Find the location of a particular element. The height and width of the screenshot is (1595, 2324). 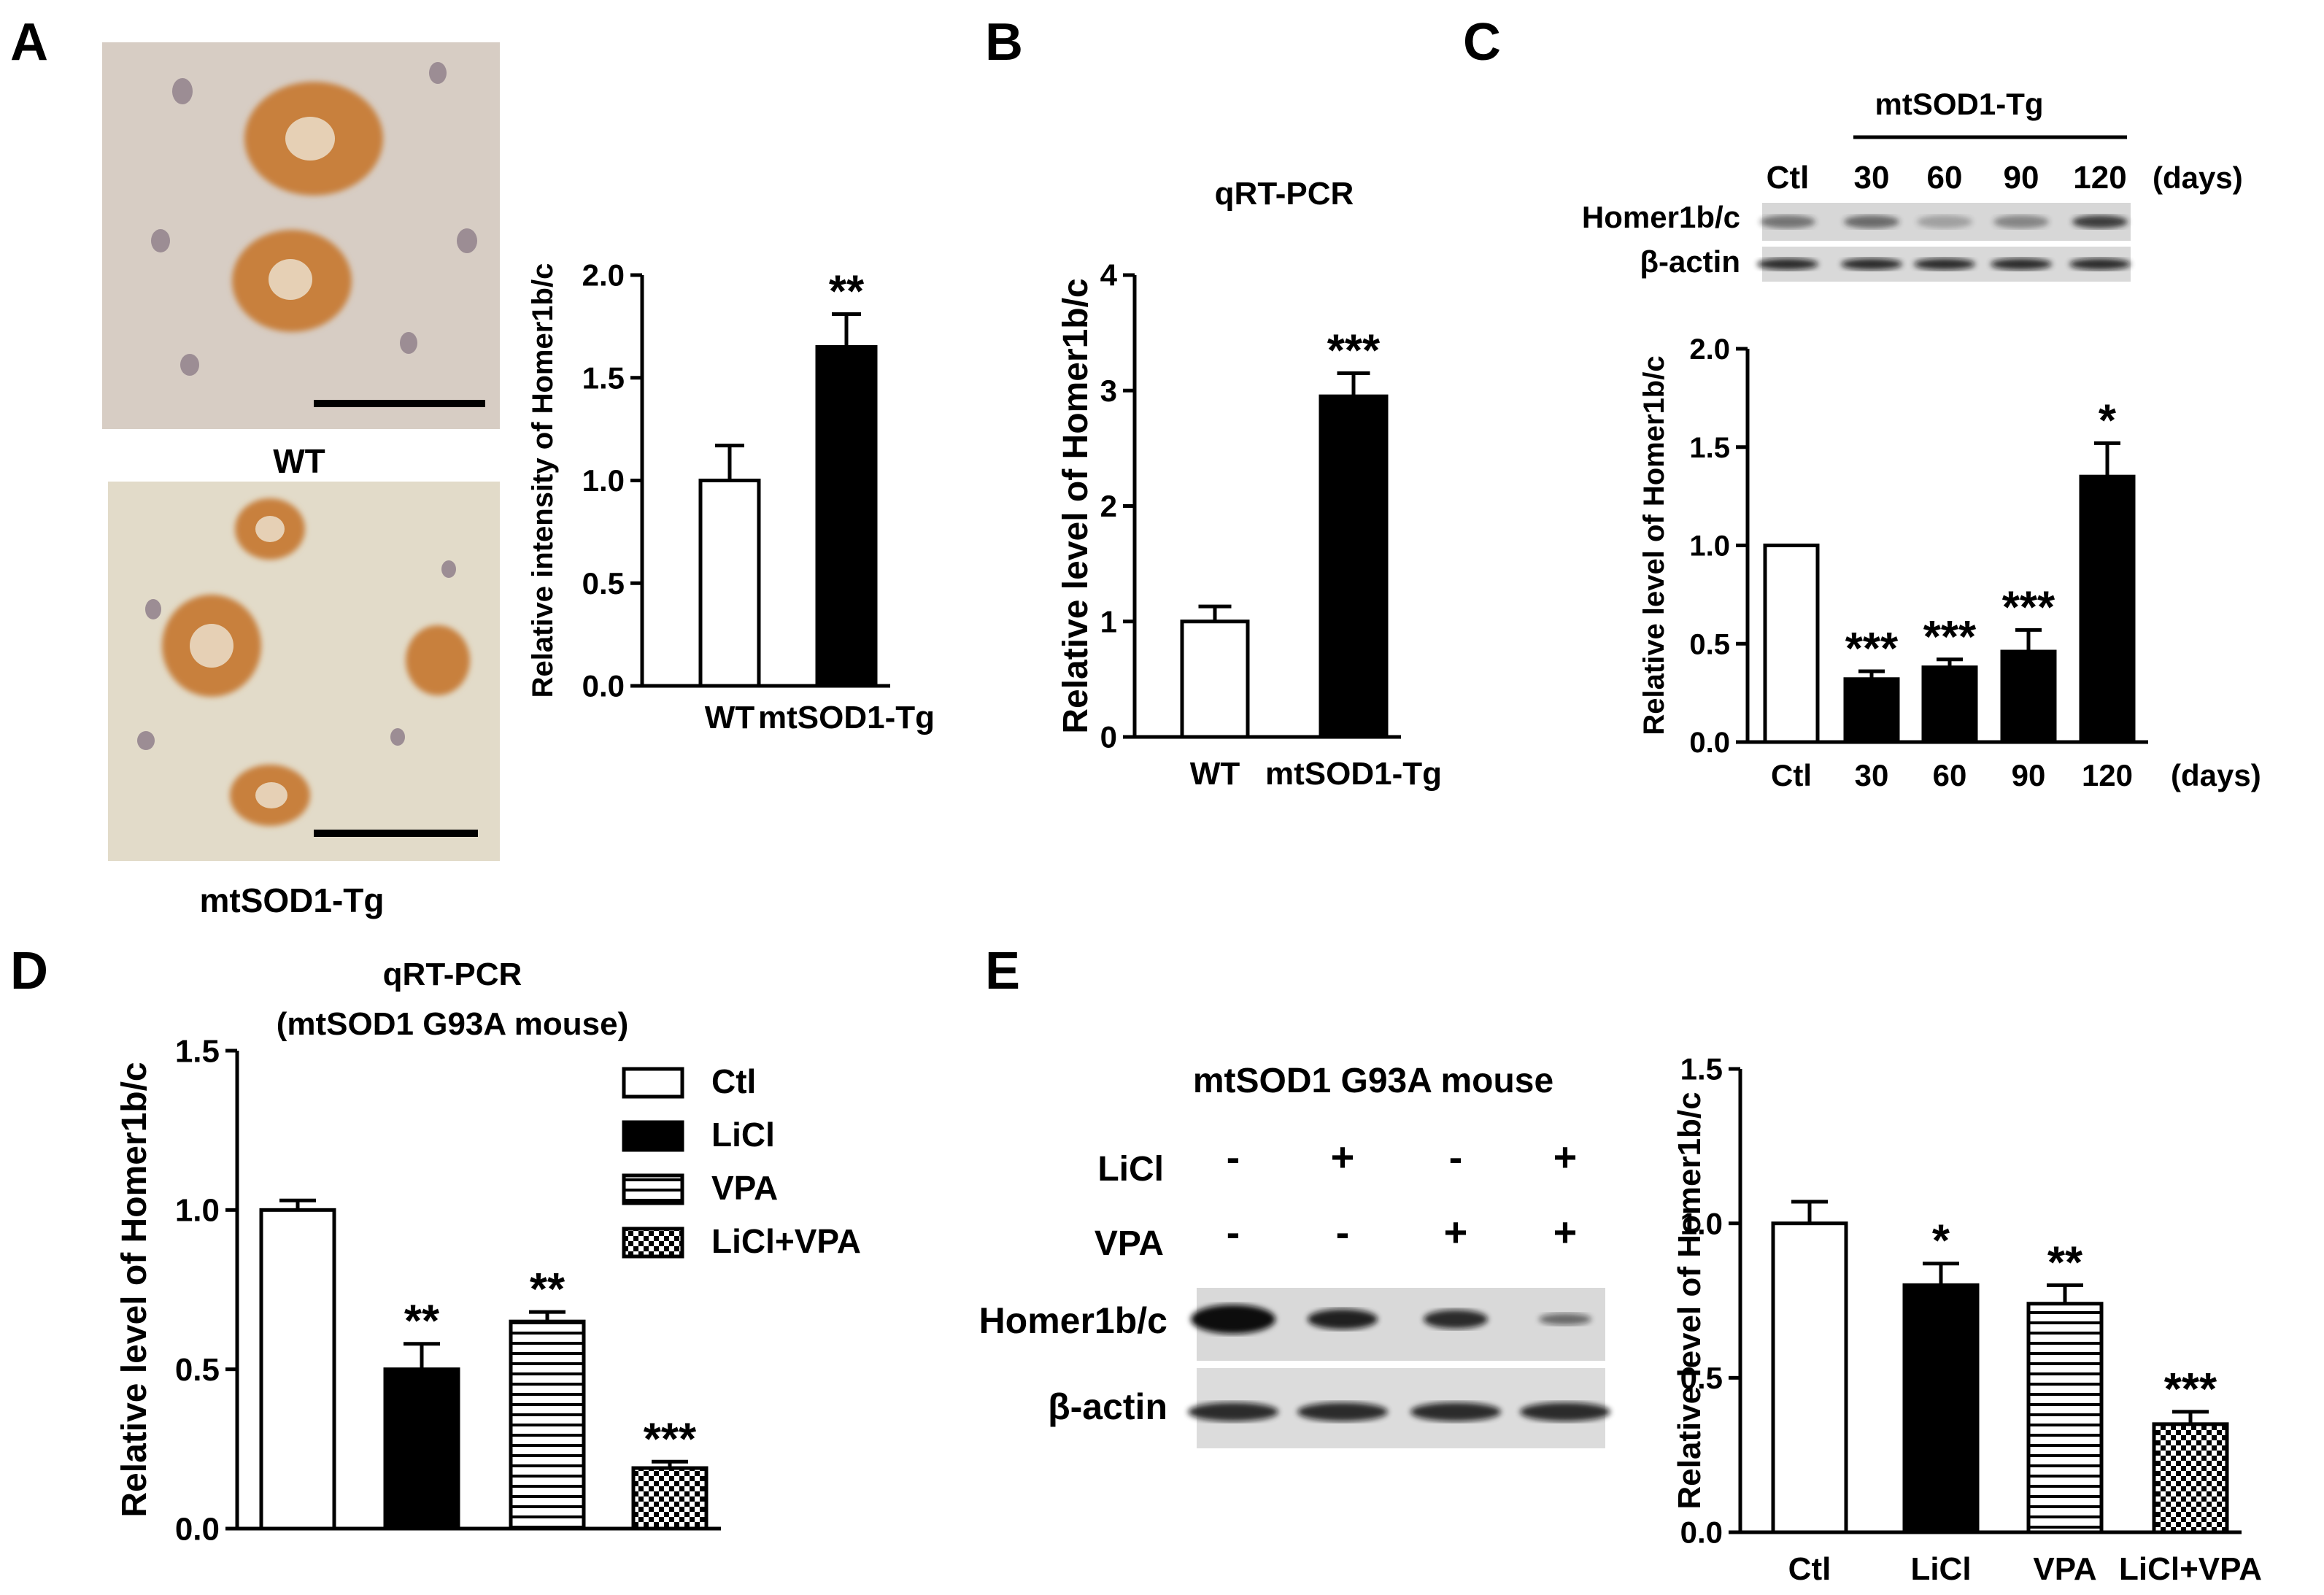

panel-letter-a: A is located at coordinates (29, 42).